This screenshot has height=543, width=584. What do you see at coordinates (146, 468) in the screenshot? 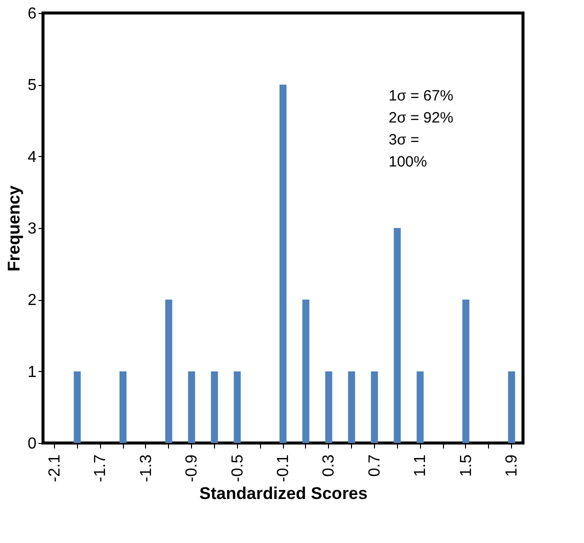
I see `x-tick-label: -1.3` at bounding box center [146, 468].